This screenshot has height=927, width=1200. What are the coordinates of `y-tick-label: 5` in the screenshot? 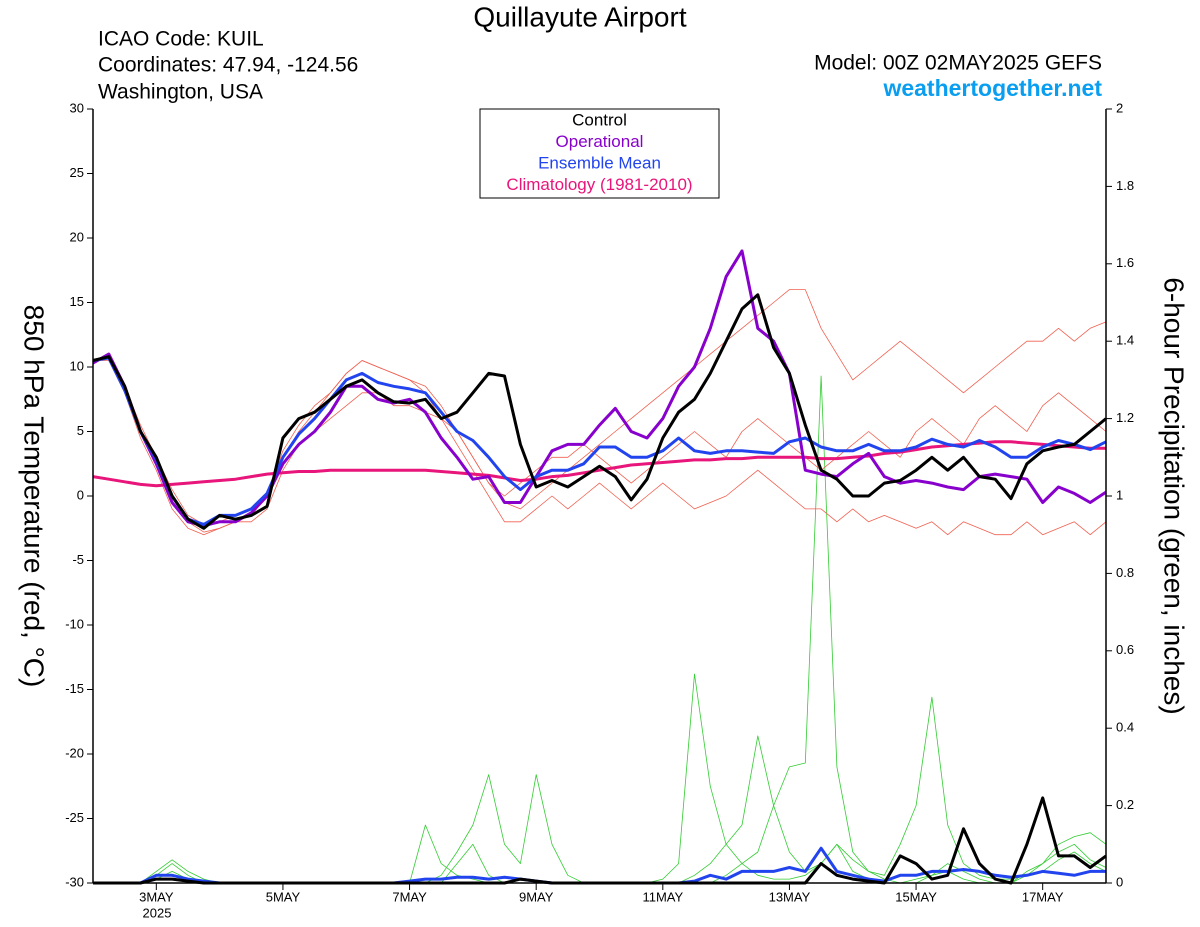 It's located at (80, 430).